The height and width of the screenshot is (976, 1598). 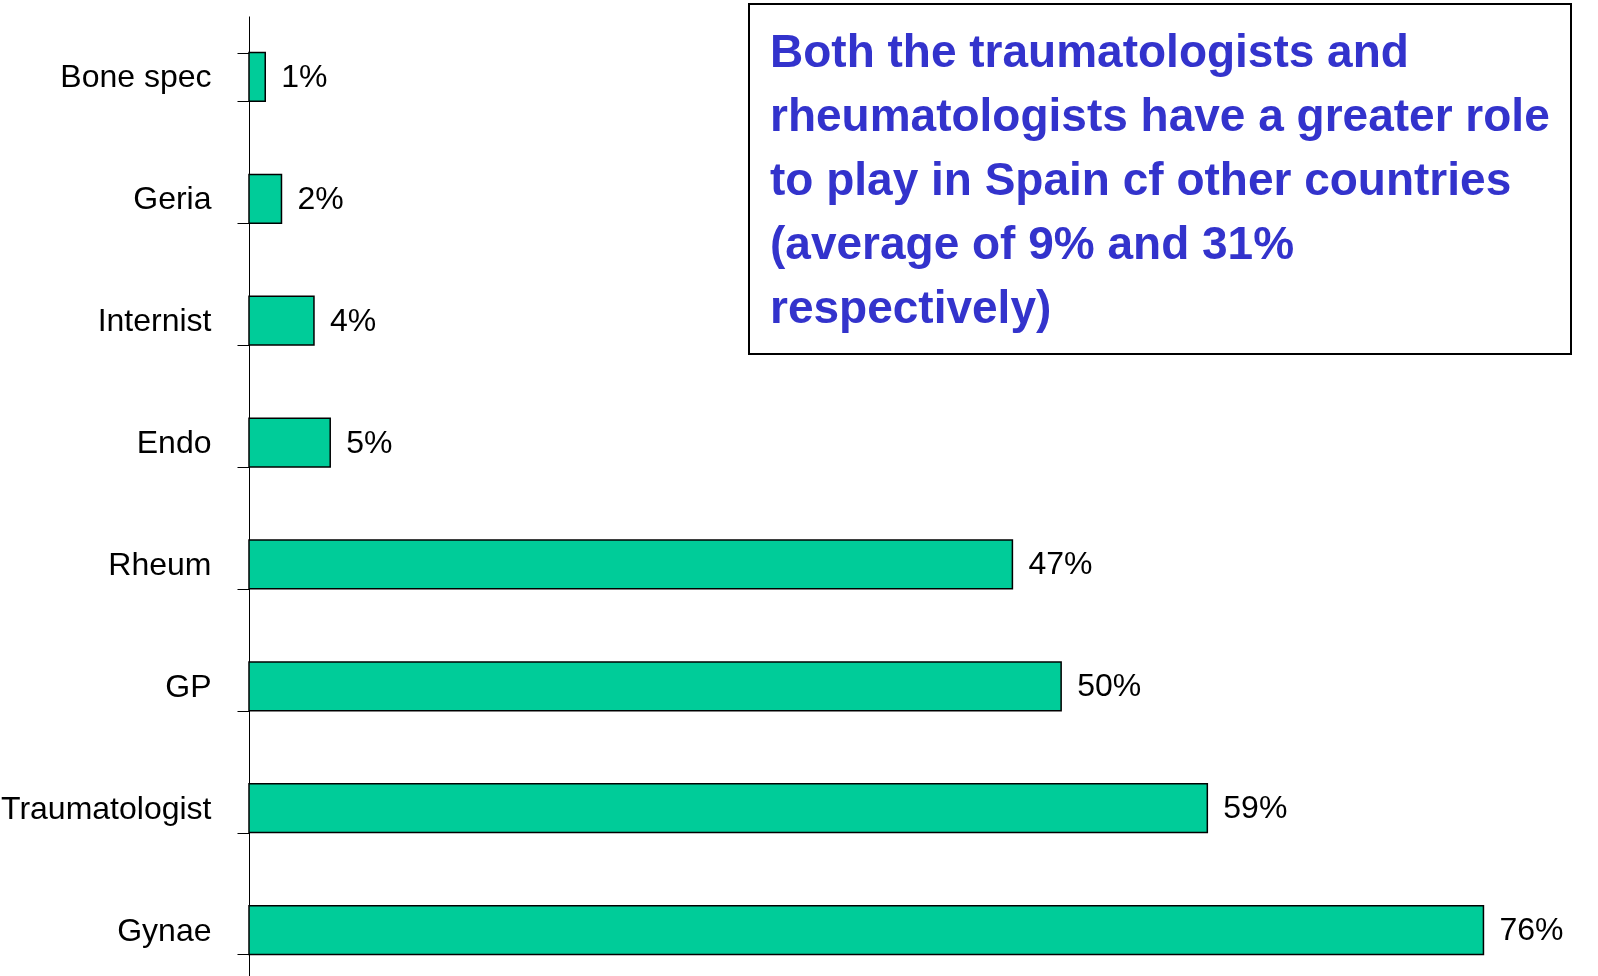 I want to click on data-label: 50%, so click(x=1109, y=685).